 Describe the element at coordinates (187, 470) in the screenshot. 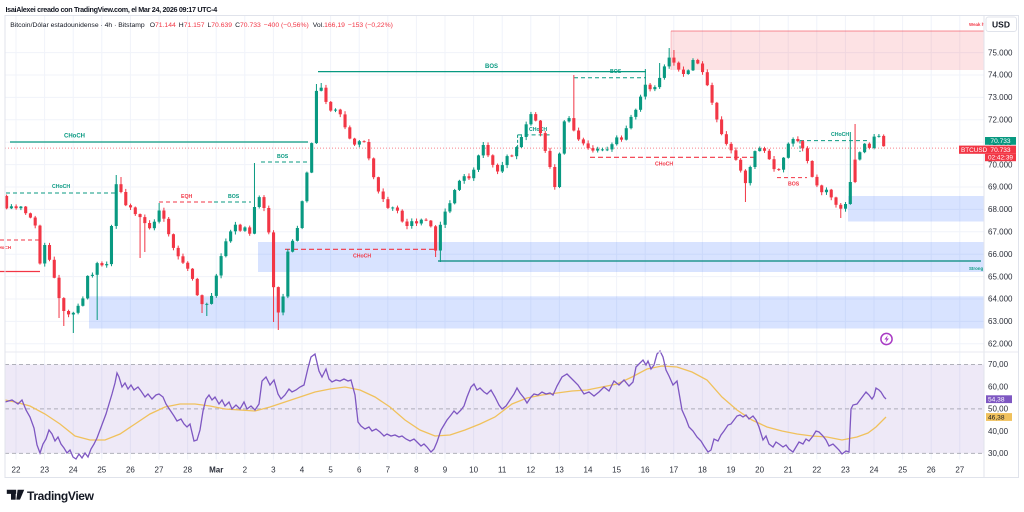

I see `svg-text: 28` at that location.